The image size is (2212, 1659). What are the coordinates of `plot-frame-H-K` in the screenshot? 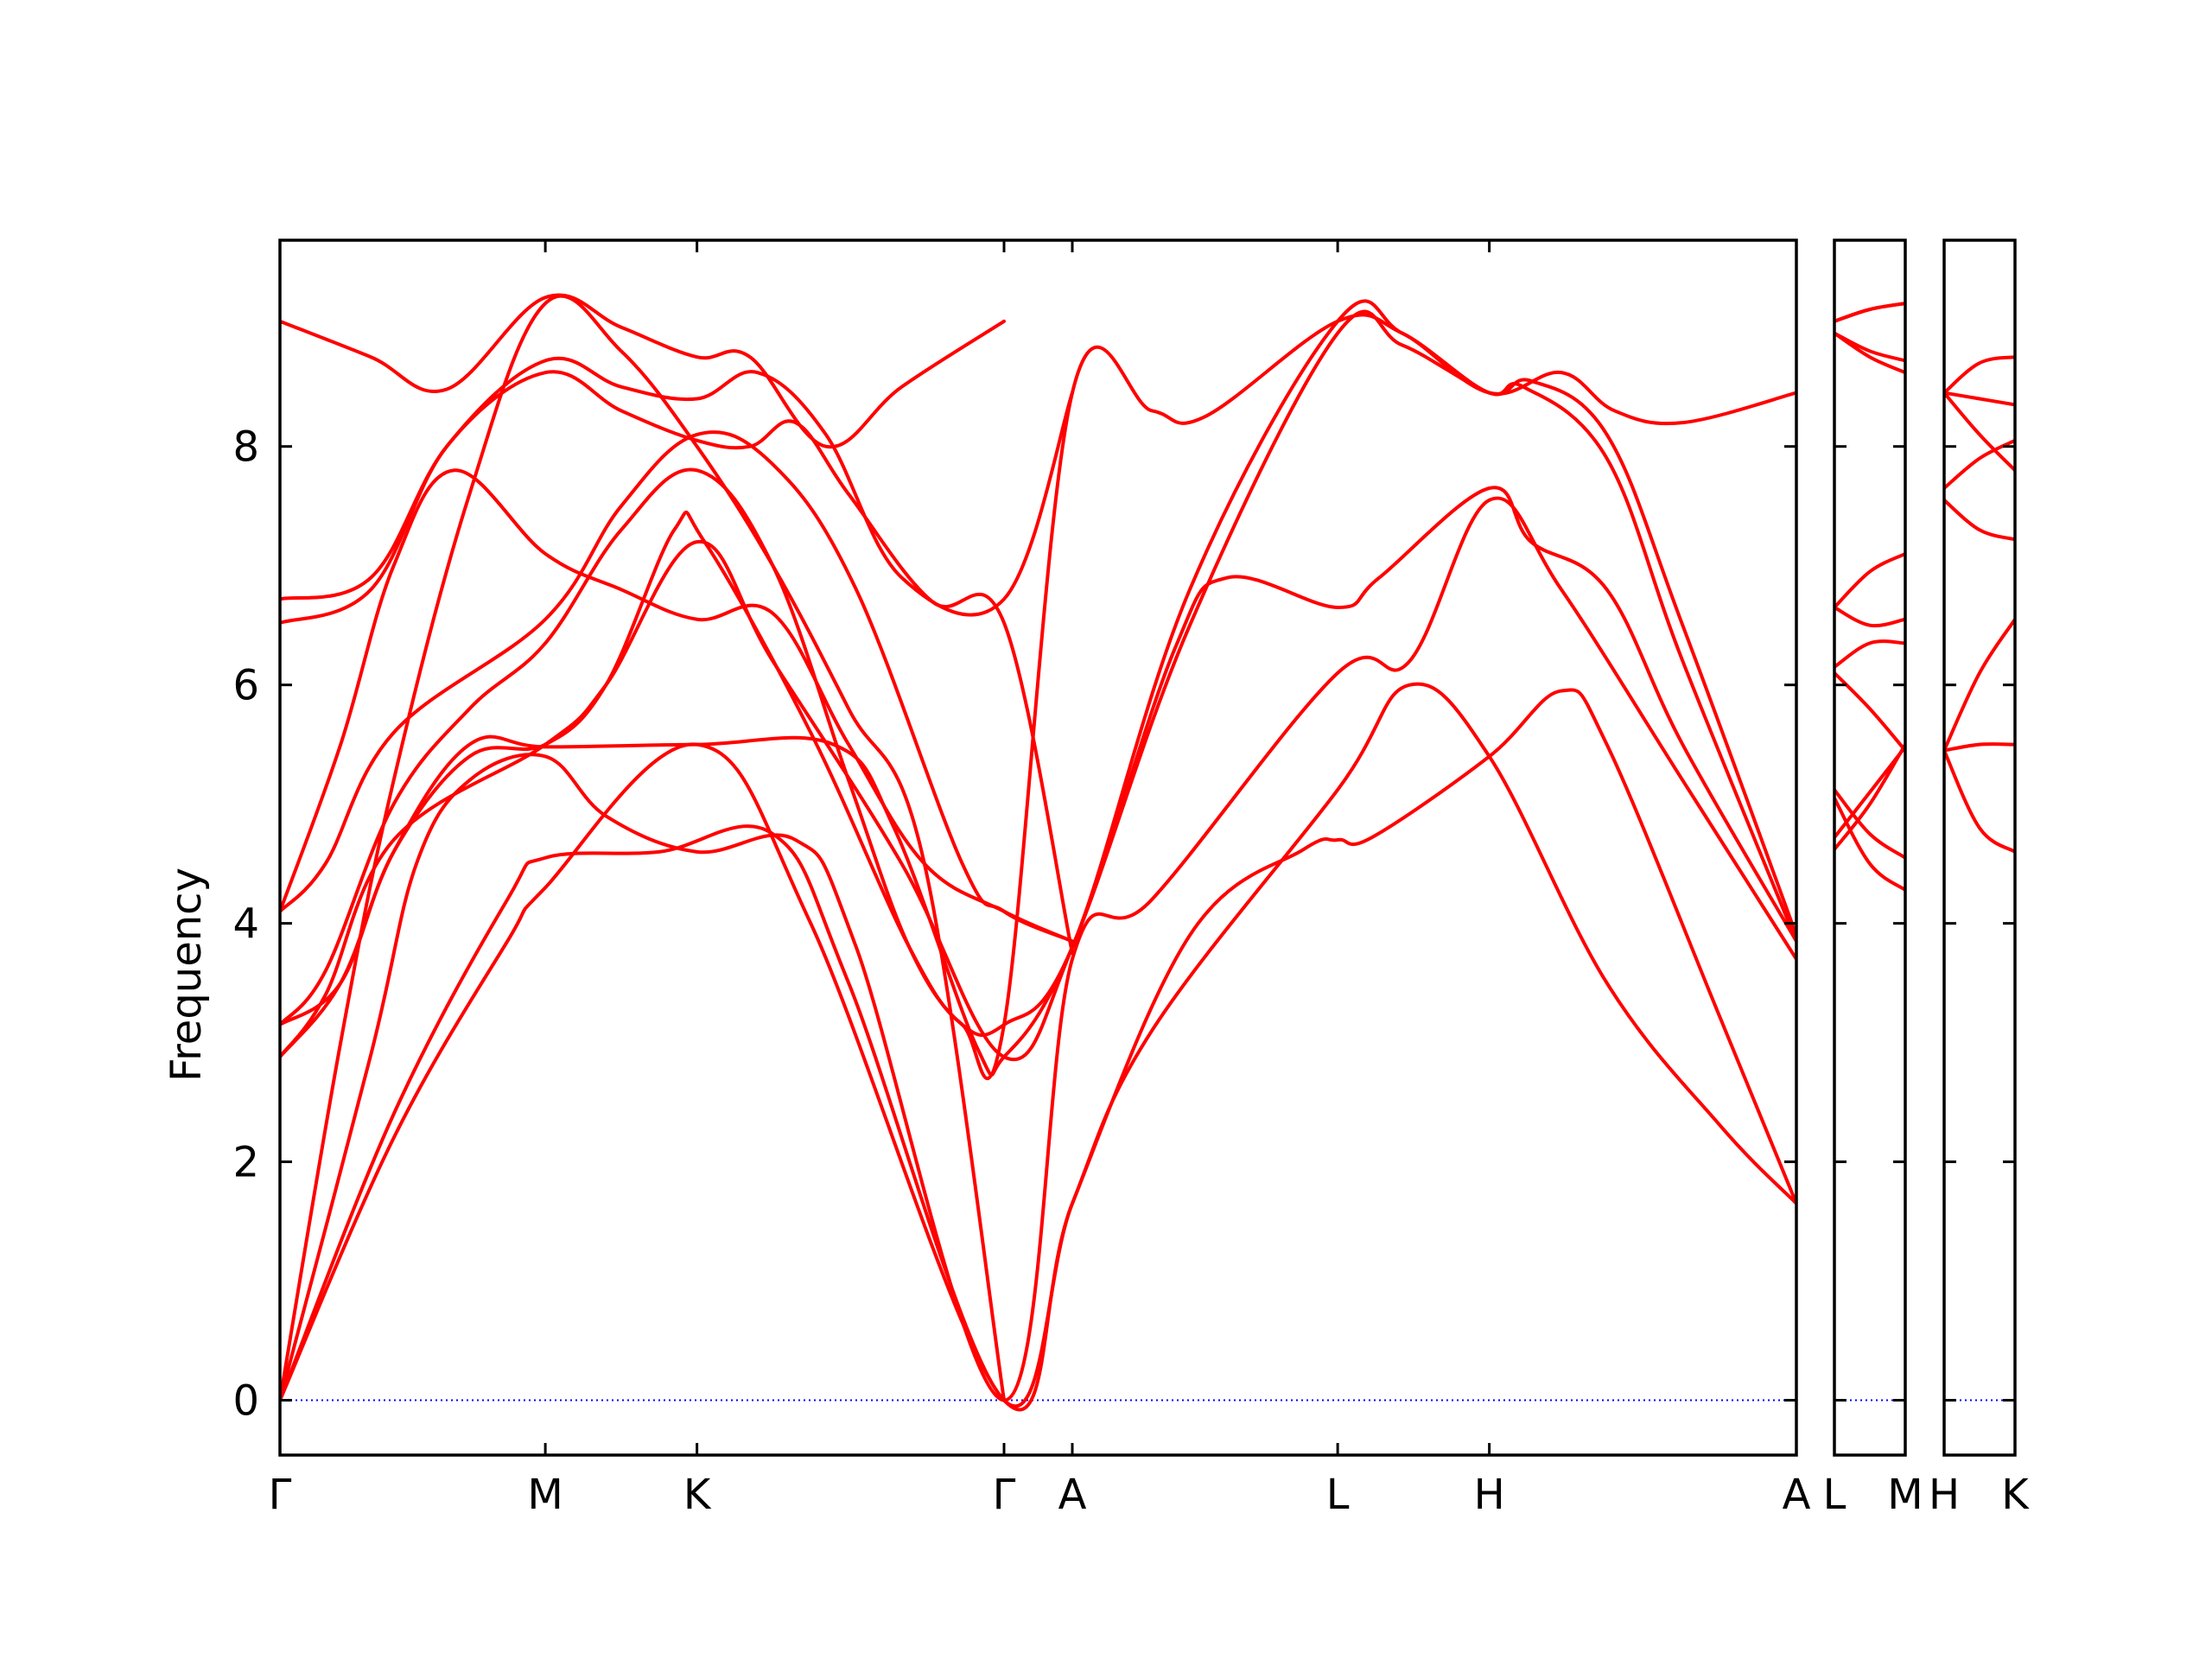 It's located at (1979, 847).